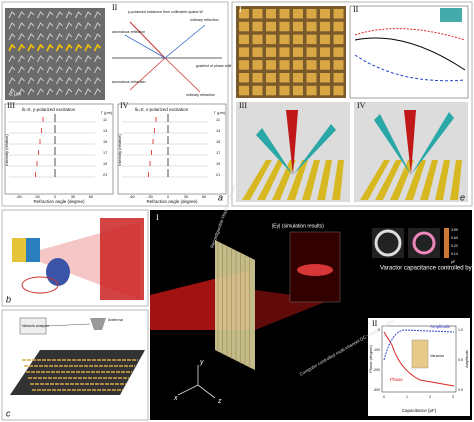  What do you see at coordinates (420, 354) in the screenshot?
I see `varactor-icon` at bounding box center [420, 354].